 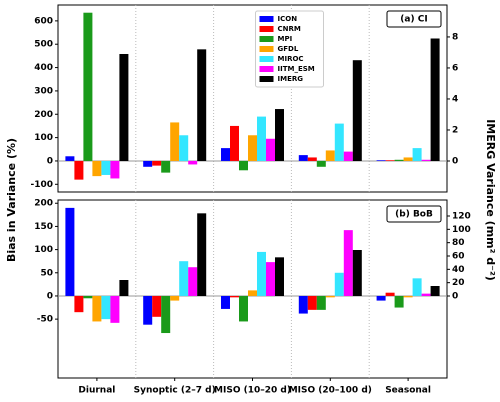 What do you see at coordinates (175, 391) in the screenshot?
I see `x-tick-label: Synoptic (2–7 d)` at bounding box center [175, 391].